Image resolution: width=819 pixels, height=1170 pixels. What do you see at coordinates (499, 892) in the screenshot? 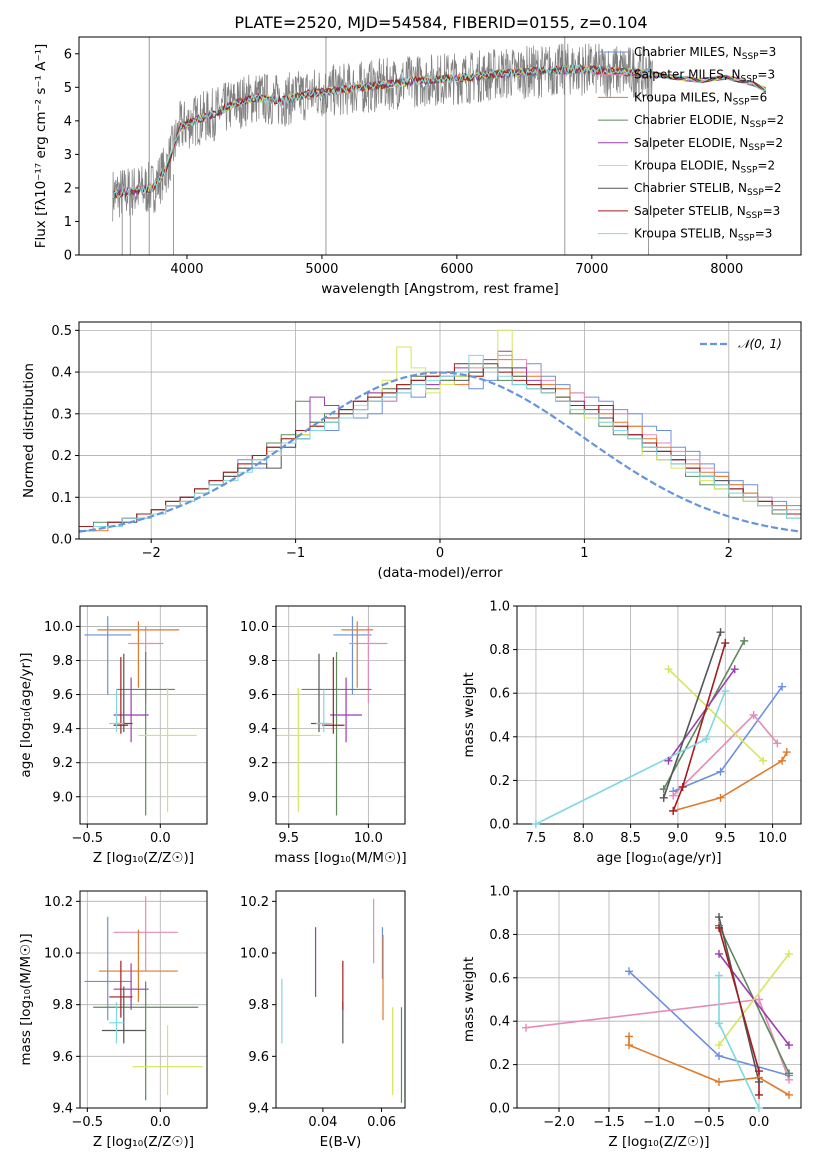
I see `y-tick-label: 1.0` at bounding box center [499, 892].